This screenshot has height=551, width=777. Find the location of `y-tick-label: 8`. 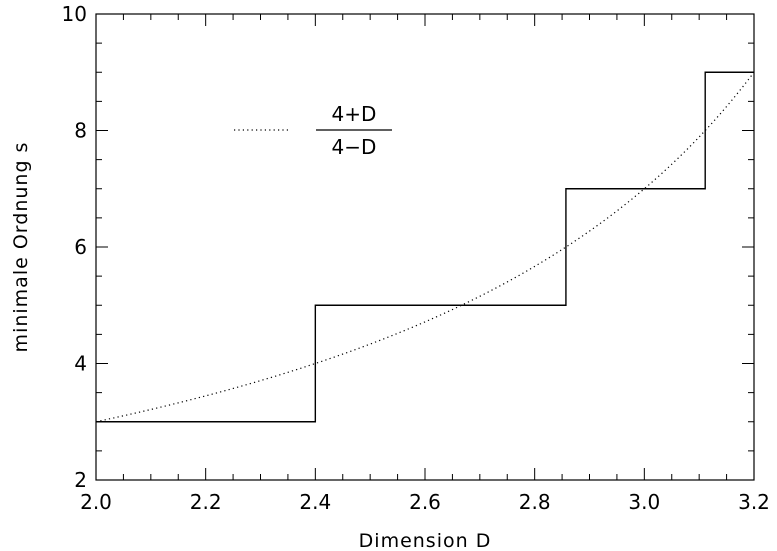

y-tick-label: 8 is located at coordinates (80, 131).